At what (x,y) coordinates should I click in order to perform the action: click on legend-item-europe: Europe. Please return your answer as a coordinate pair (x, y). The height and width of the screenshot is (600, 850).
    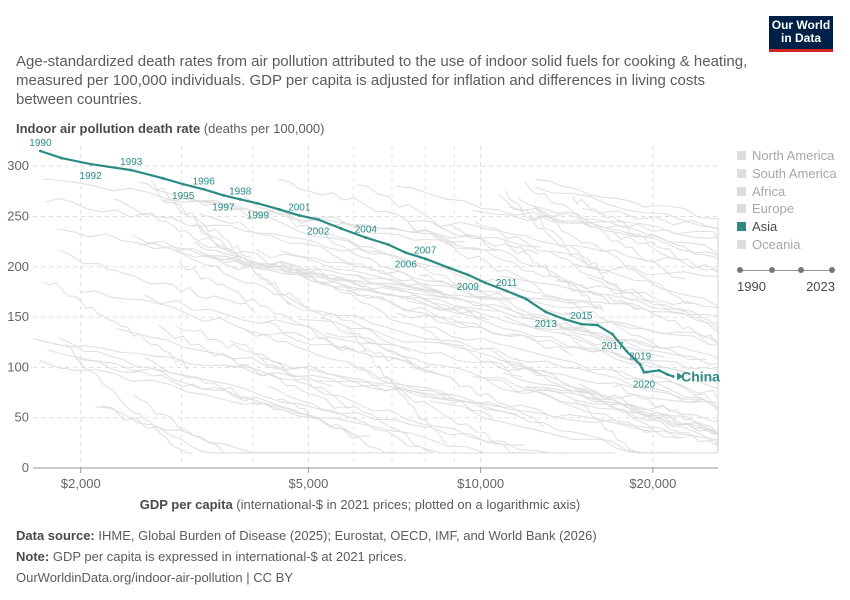
    Looking at the image, I should click on (787, 209).